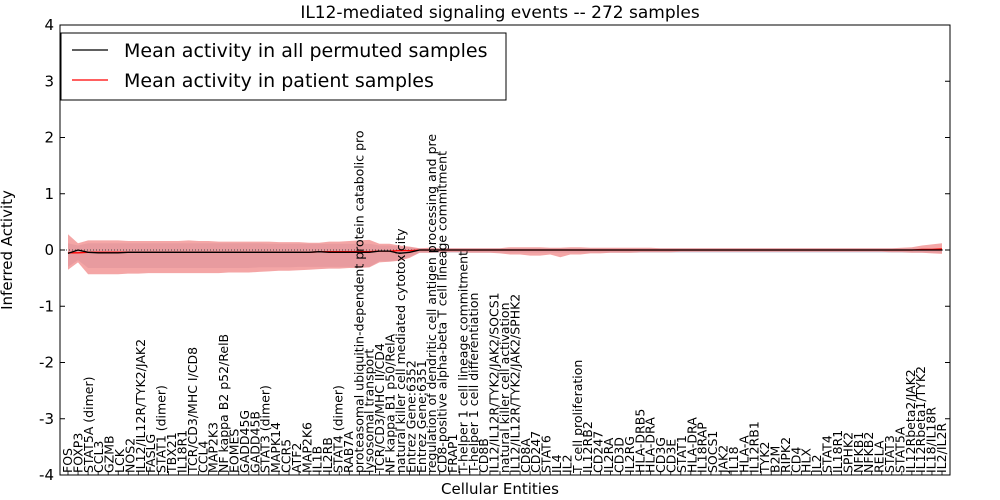  What do you see at coordinates (49, 138) in the screenshot?
I see `y-tick-label: 2` at bounding box center [49, 138].